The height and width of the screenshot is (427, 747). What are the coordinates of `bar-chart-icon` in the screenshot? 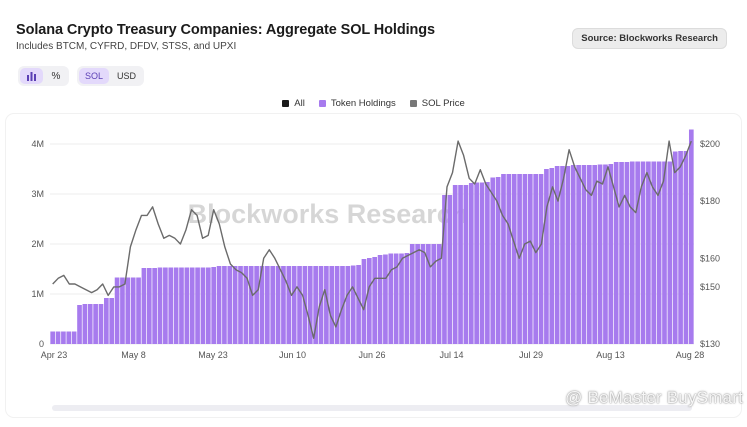 It's located at (31, 76).